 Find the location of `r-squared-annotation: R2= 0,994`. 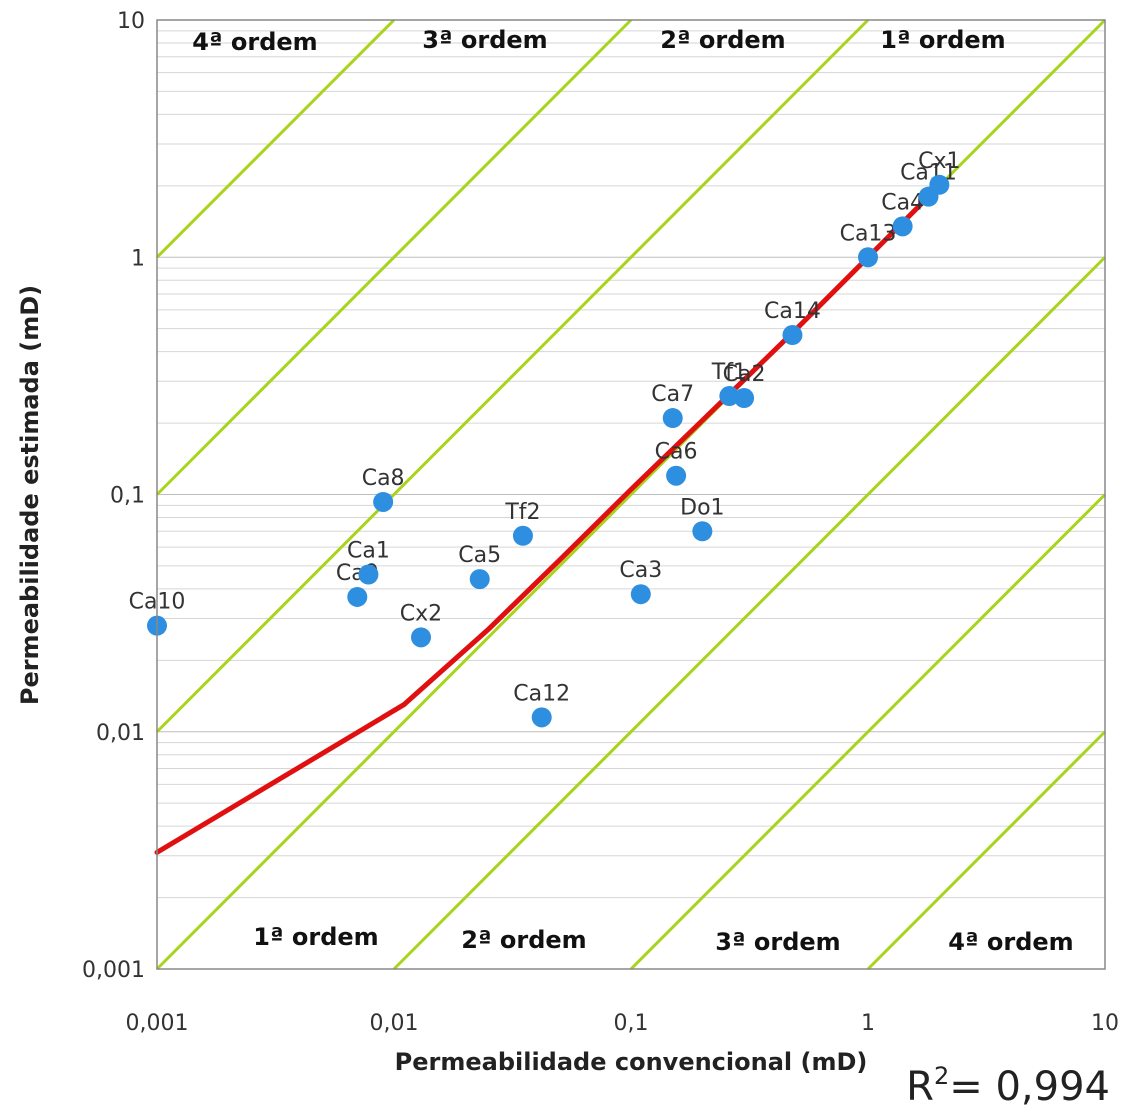

r-squared-annotation: R2= 0,994 is located at coordinates (1008, 1086).